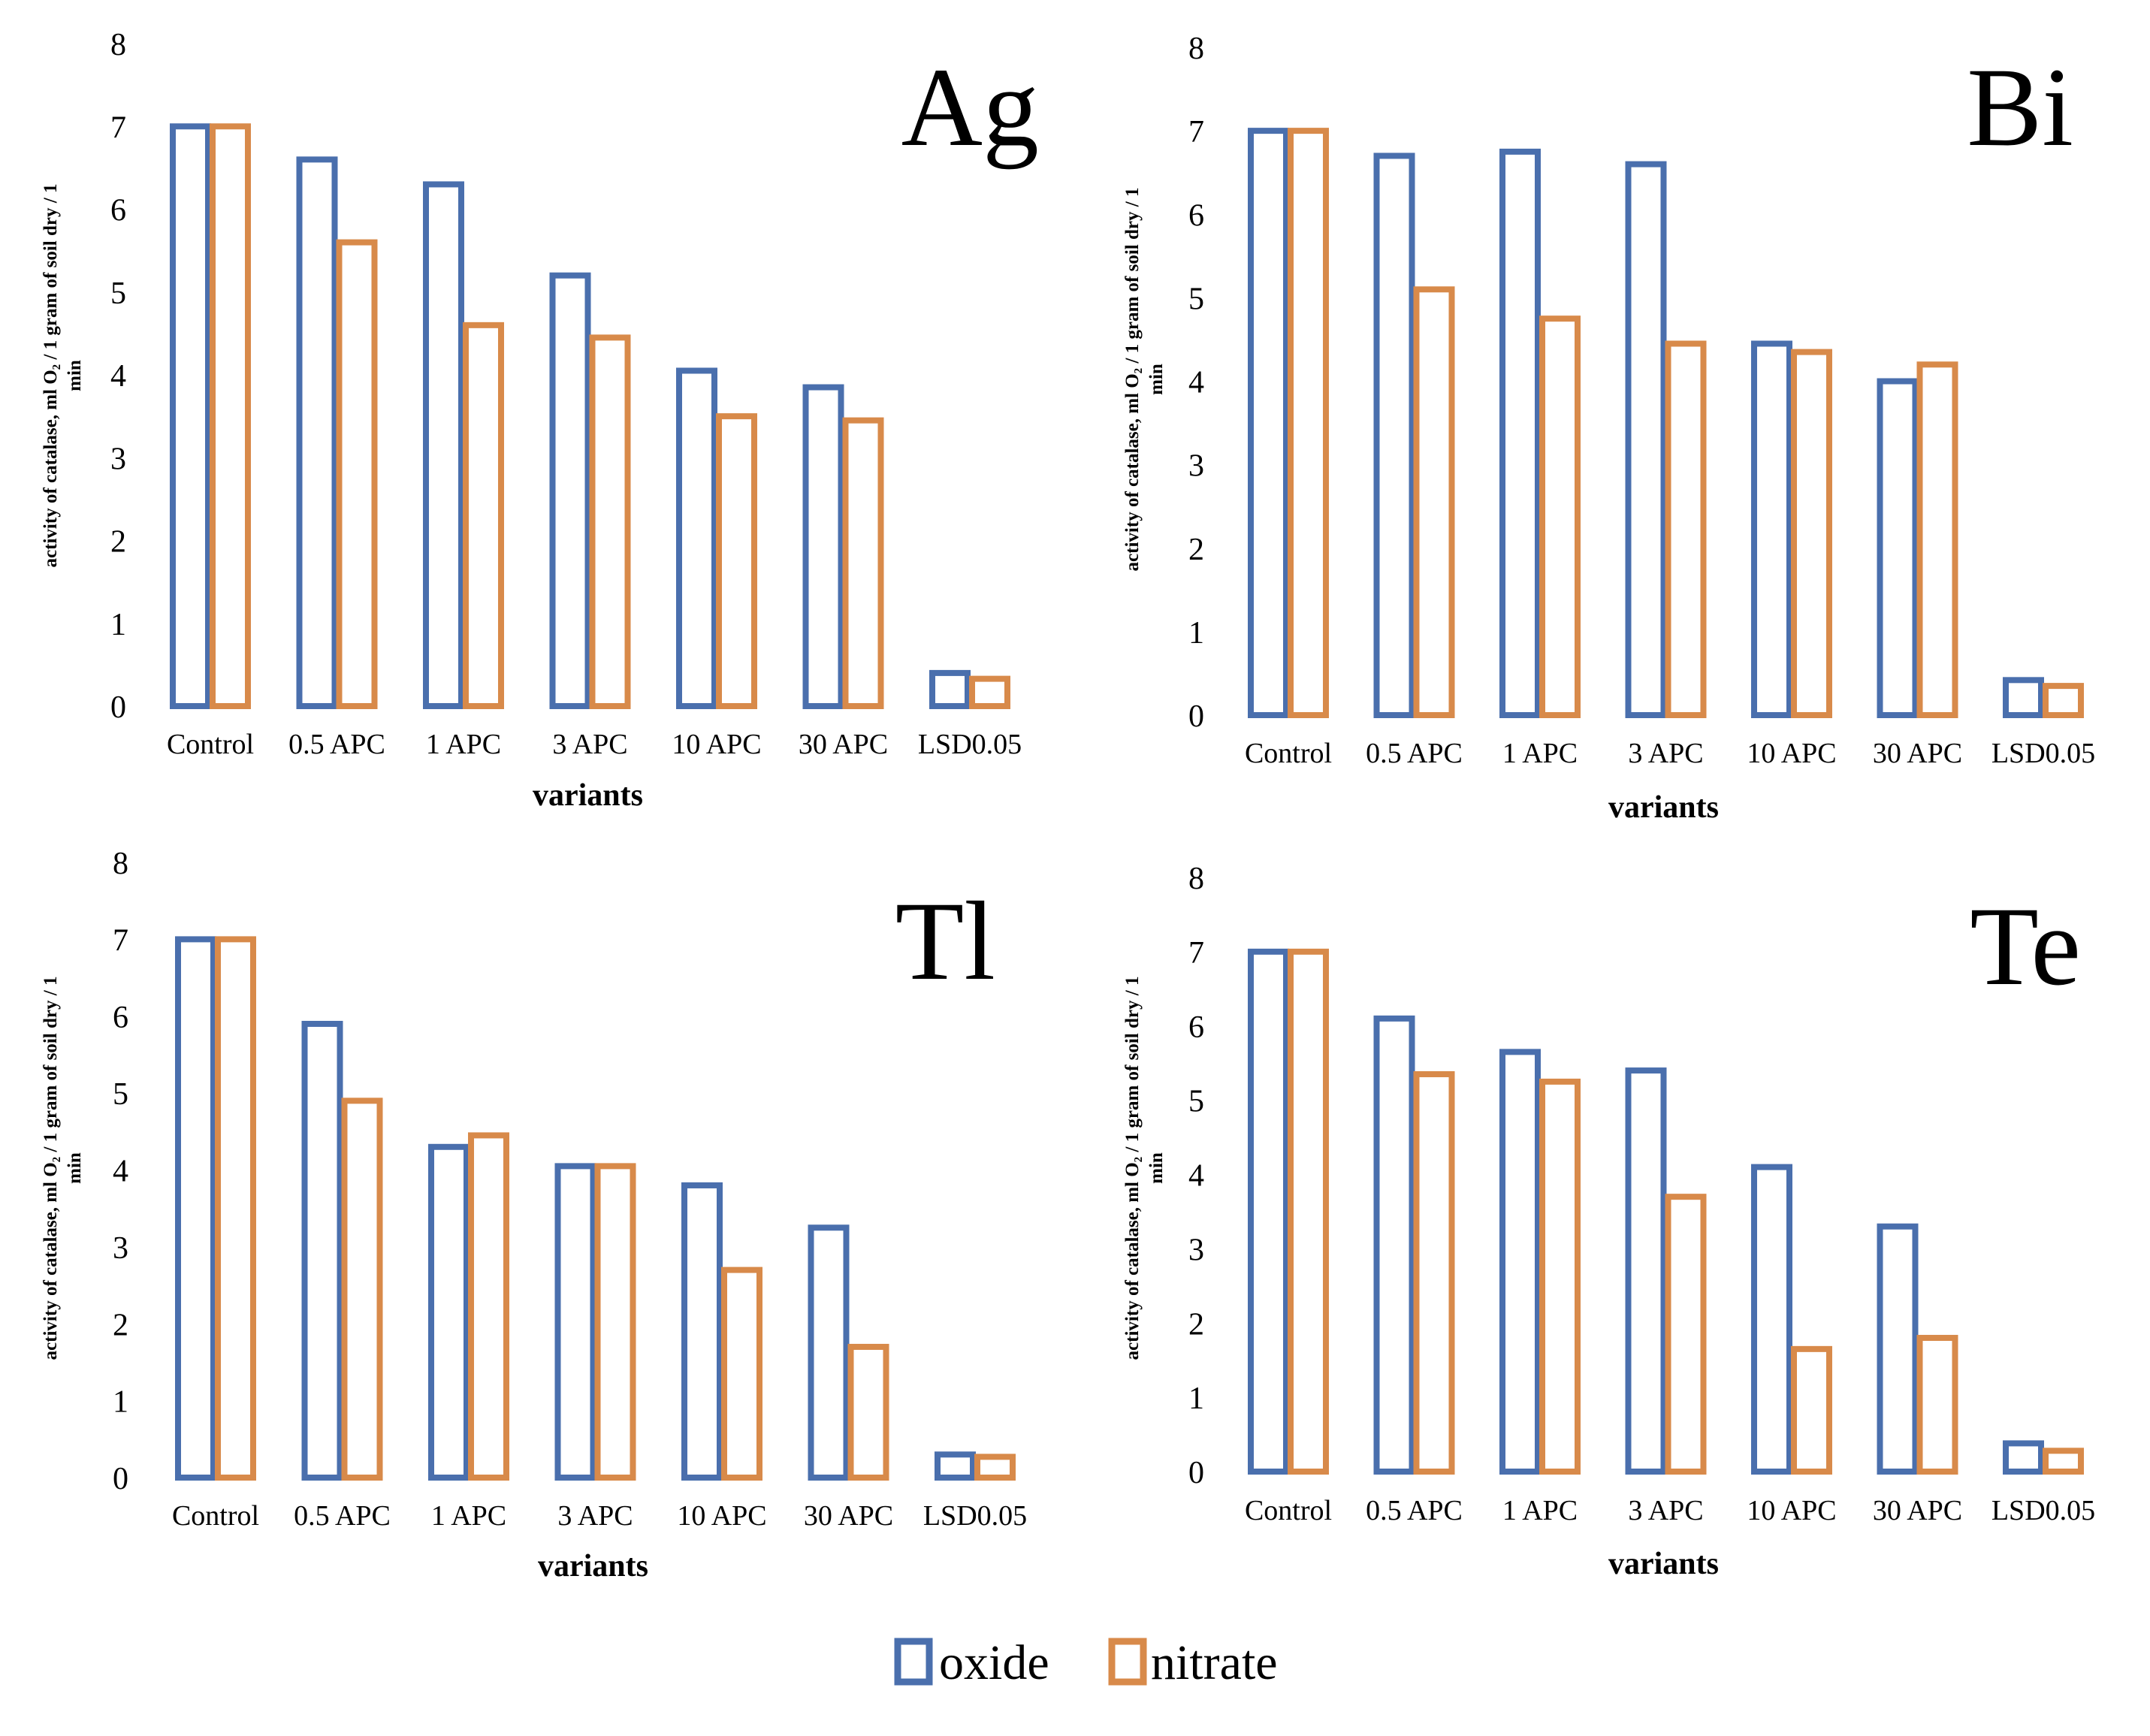 The height and width of the screenshot is (1736, 2150). What do you see at coordinates (970, 107) in the screenshot?
I see `chart-title: Ag` at bounding box center [970, 107].